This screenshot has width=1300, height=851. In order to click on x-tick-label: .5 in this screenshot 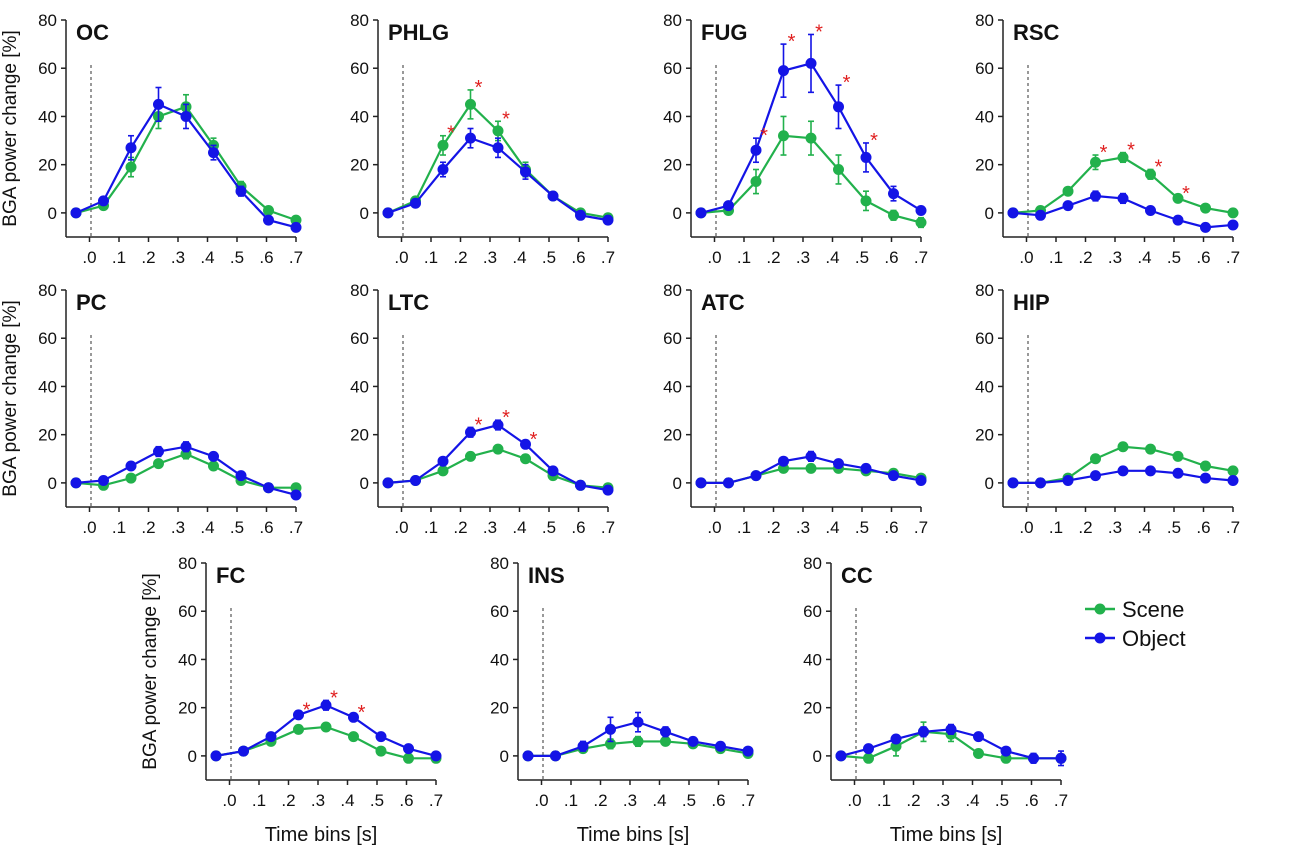, I will do `click(549, 257)`.